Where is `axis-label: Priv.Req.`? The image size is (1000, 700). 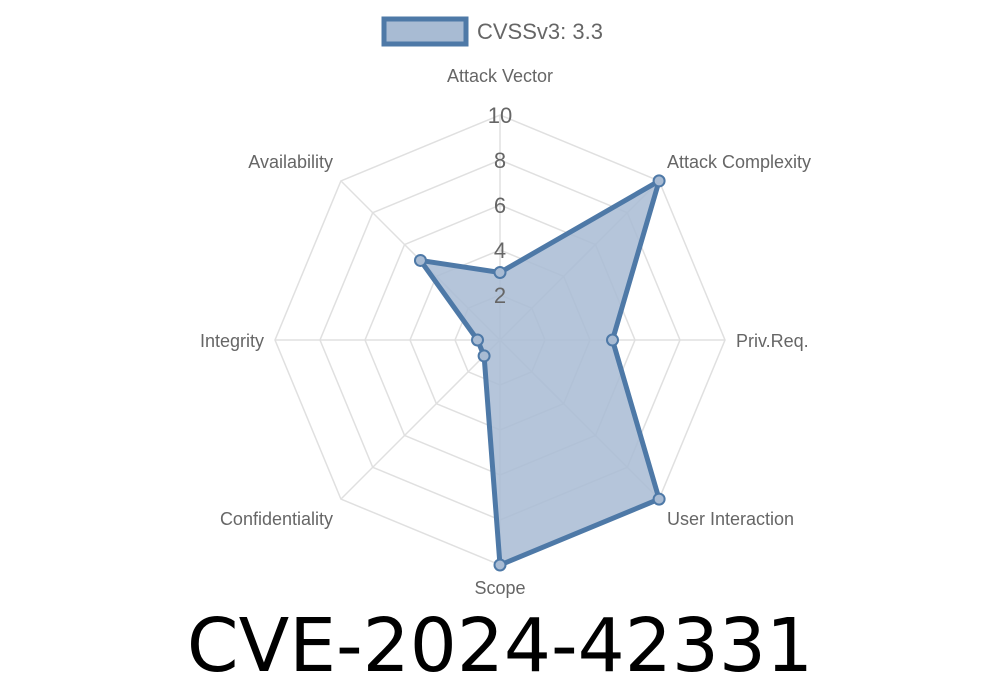 axis-label: Priv.Req. is located at coordinates (772, 341).